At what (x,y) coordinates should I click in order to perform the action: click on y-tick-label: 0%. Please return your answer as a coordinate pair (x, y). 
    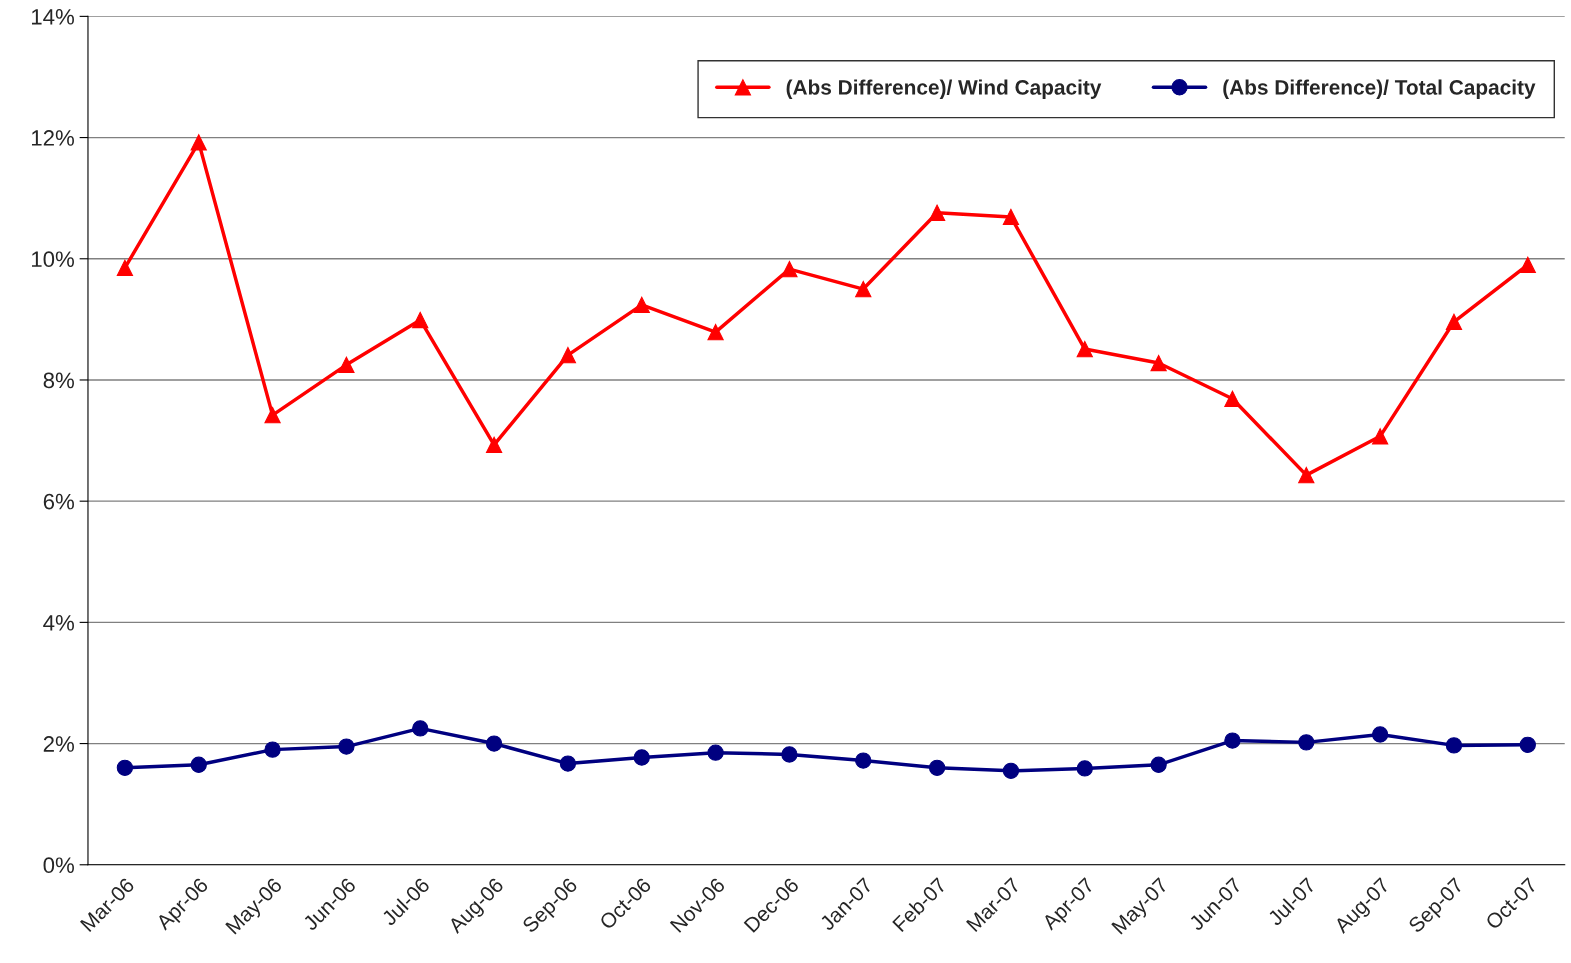
    Looking at the image, I should click on (58, 865).